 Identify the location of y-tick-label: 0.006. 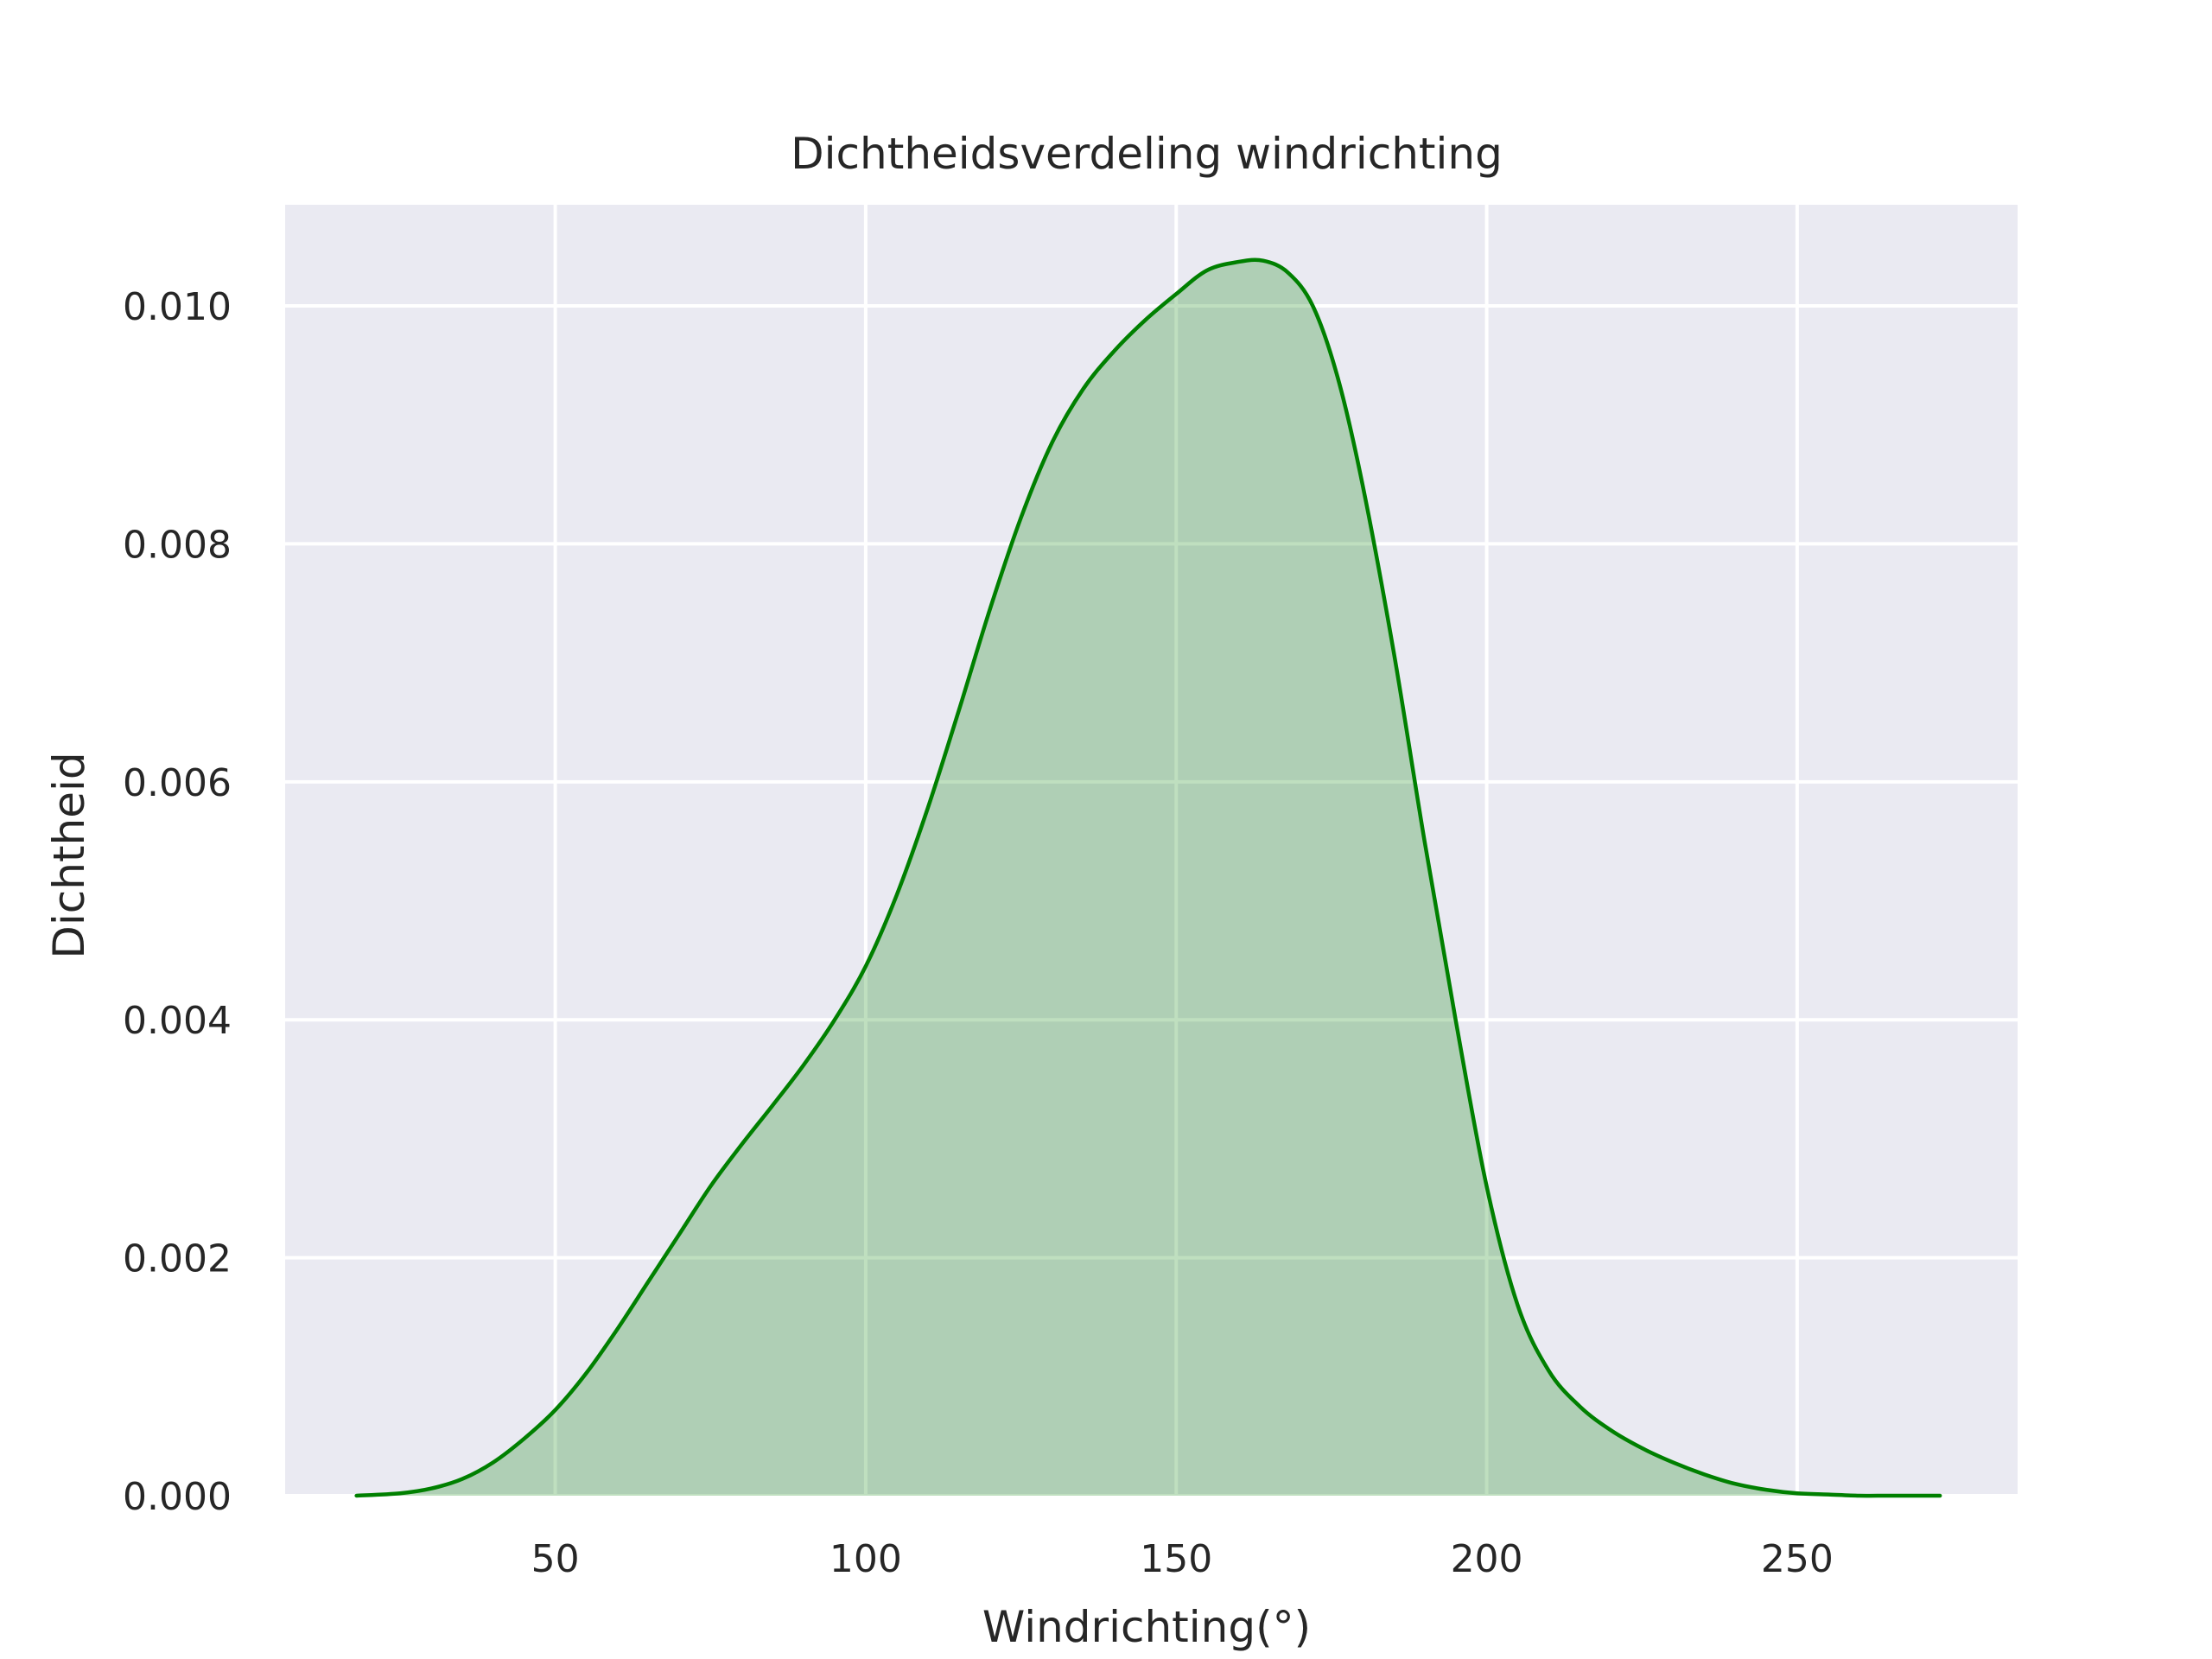
(177, 783).